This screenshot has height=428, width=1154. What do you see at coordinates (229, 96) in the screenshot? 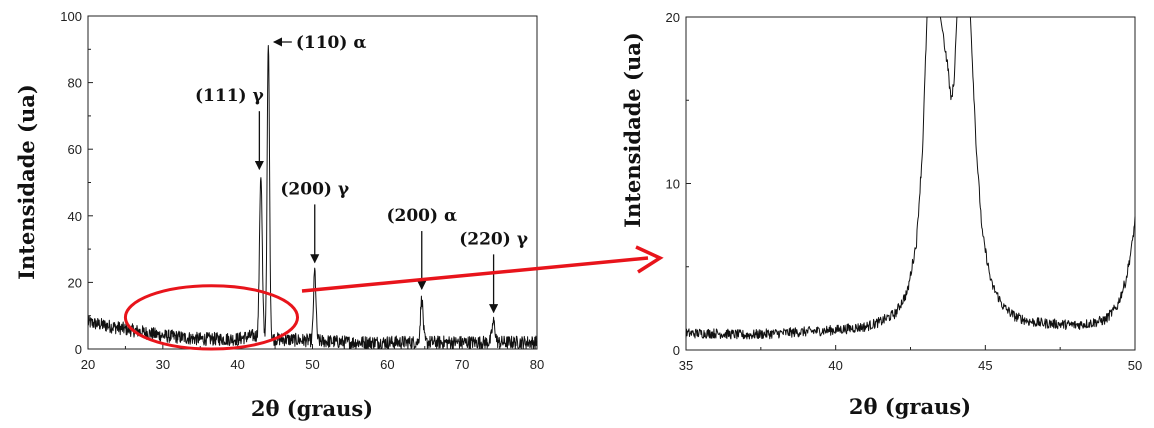
I see `peak-label: (111) γ` at bounding box center [229, 96].